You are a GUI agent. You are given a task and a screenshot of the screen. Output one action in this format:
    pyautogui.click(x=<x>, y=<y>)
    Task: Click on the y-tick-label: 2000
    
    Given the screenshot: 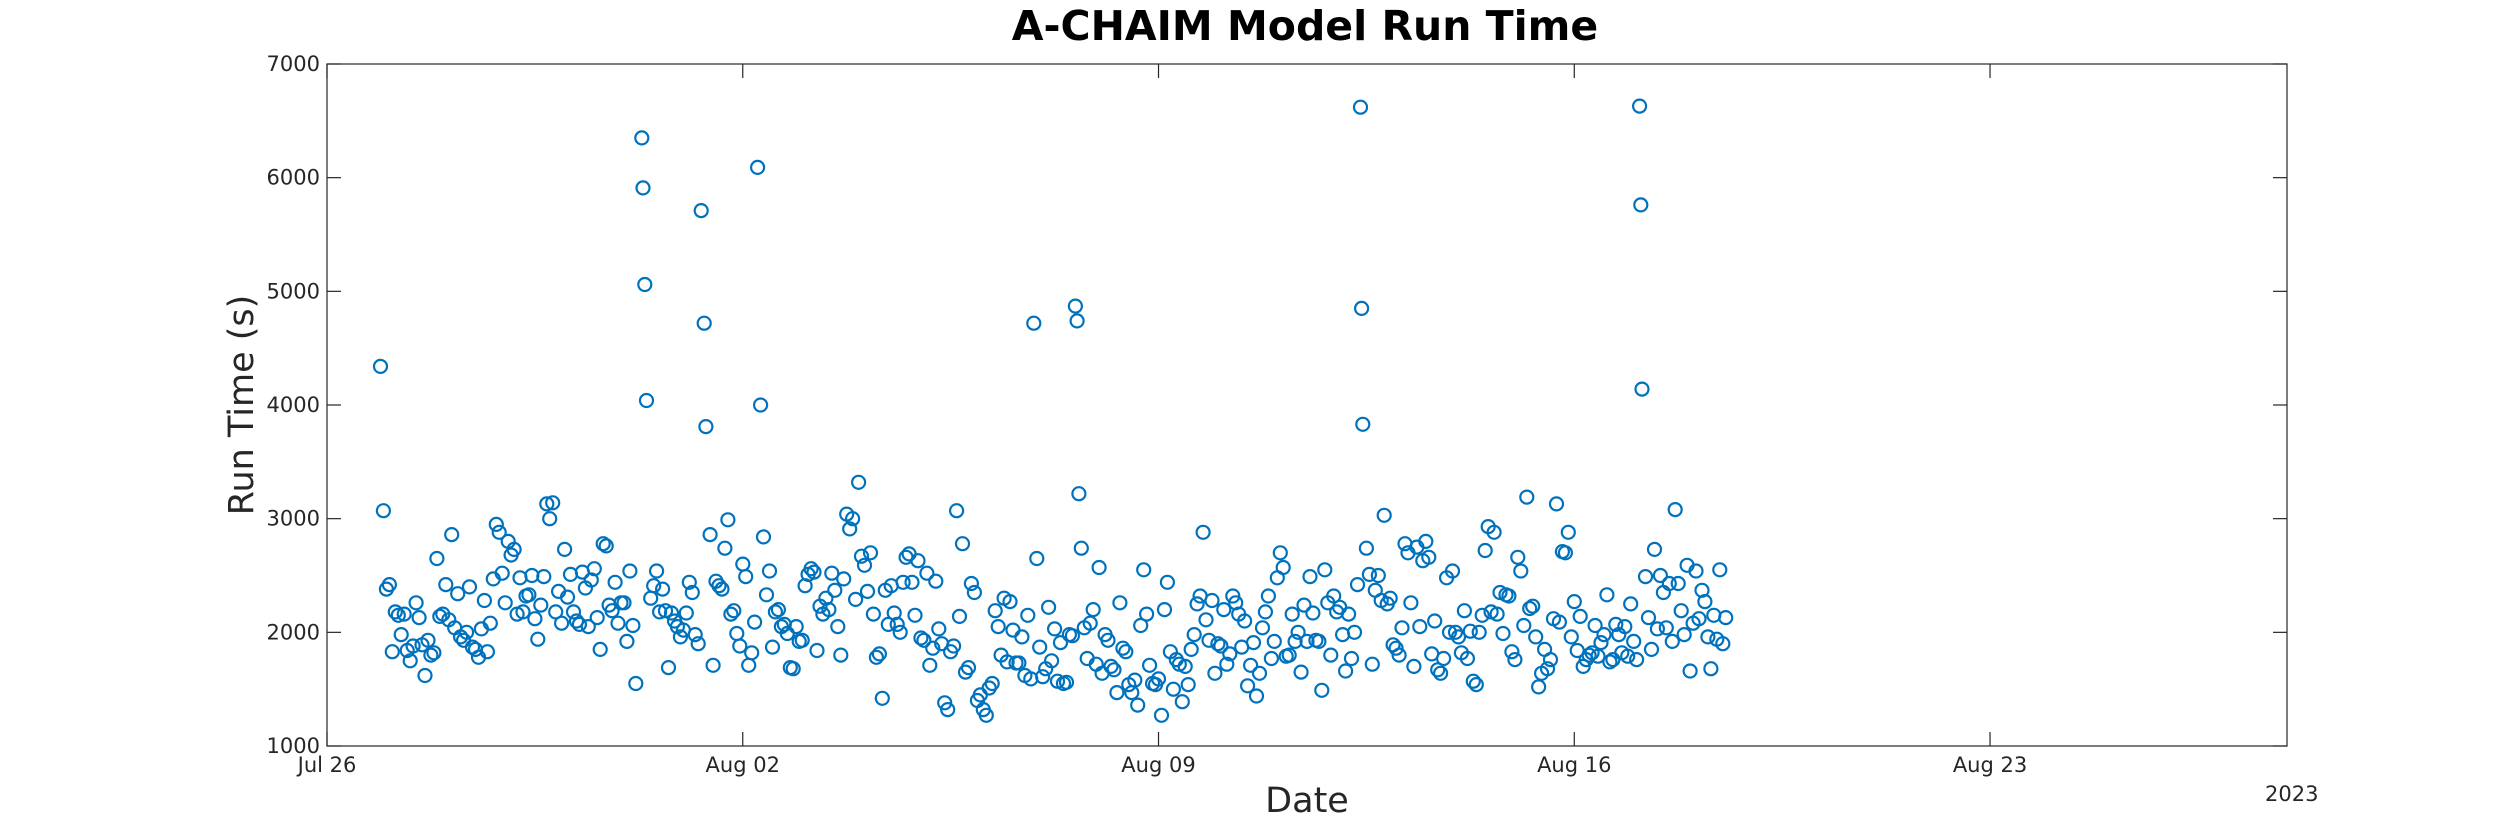 What is the action you would take?
    pyautogui.click(x=293, y=632)
    